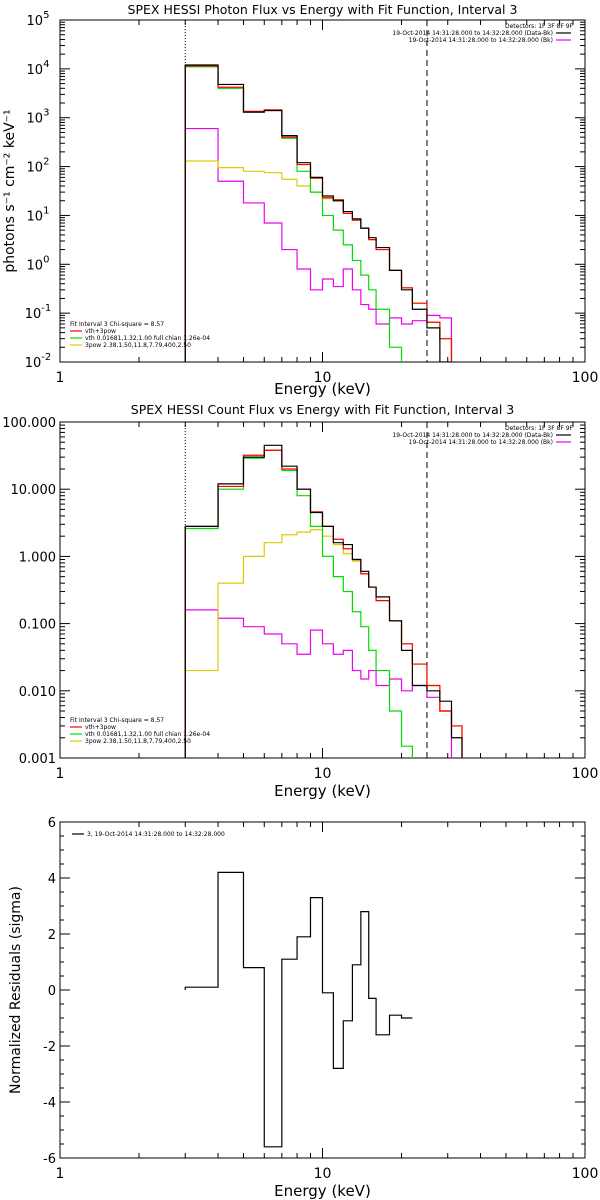 The image size is (600, 1200). What do you see at coordinates (52, 879) in the screenshot?
I see `y-tick-label: 4` at bounding box center [52, 879].